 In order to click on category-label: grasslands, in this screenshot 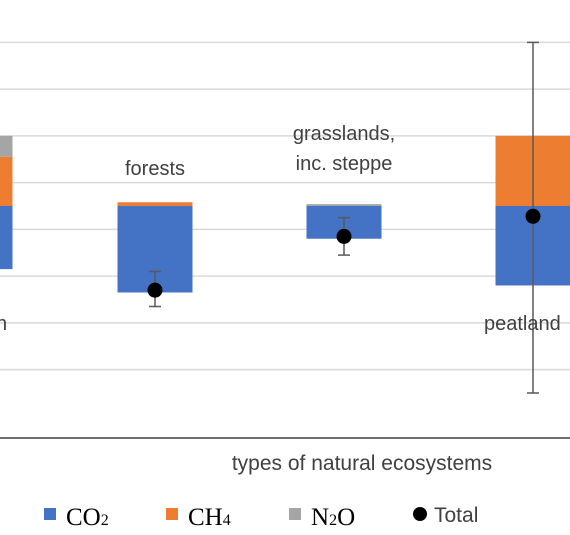, I will do `click(344, 134)`.